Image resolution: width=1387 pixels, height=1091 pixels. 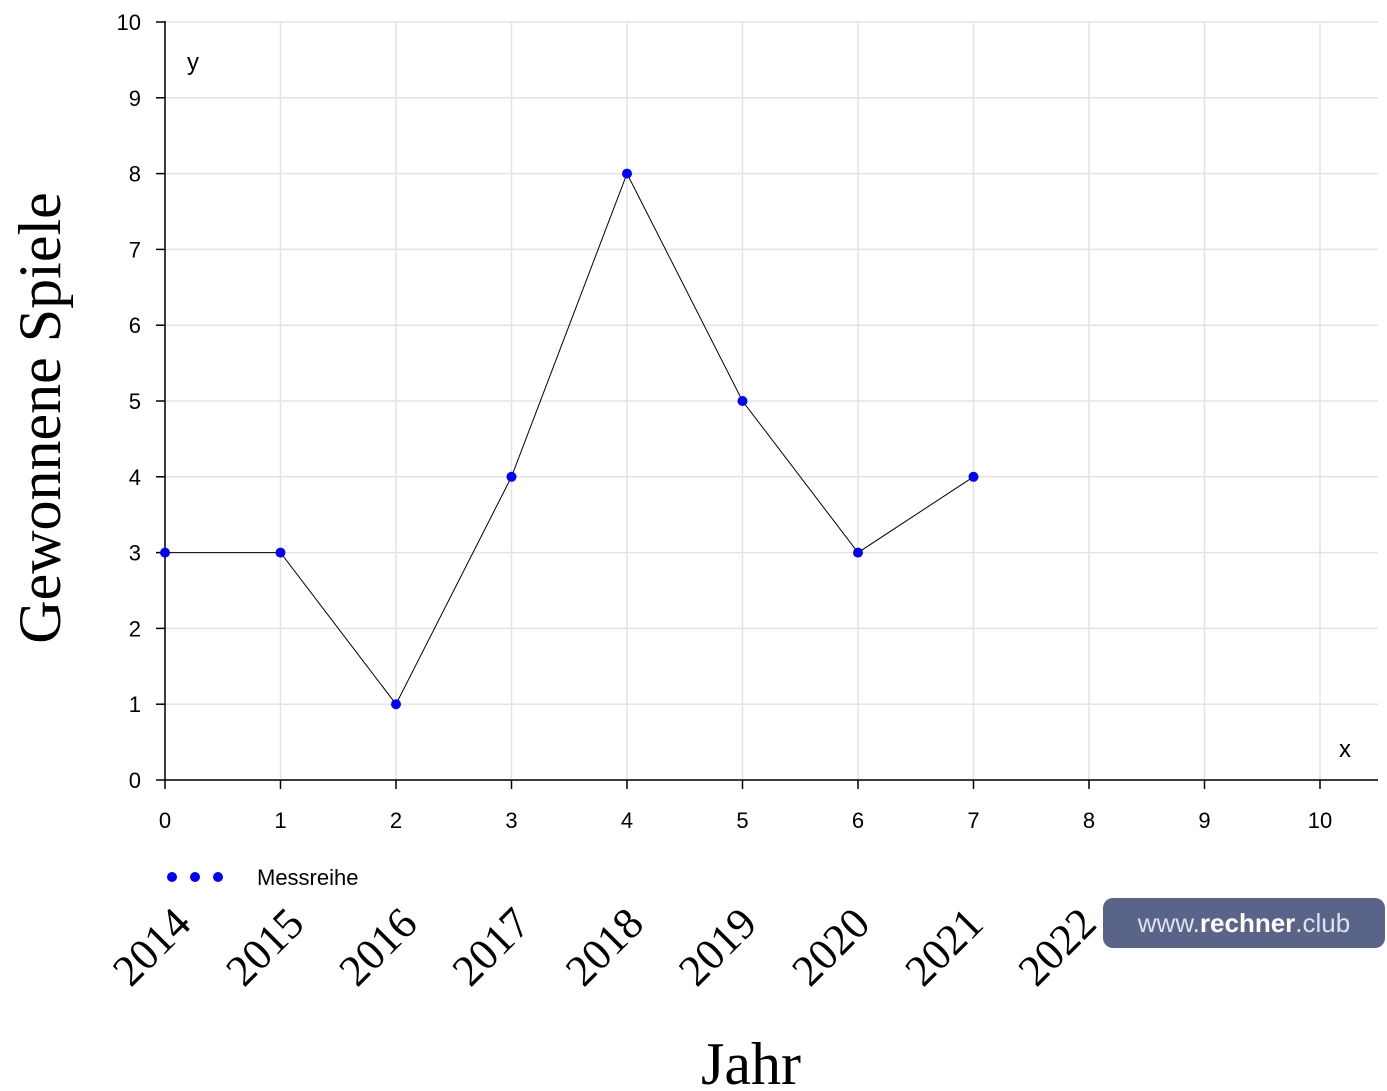 I want to click on x-tick-label: 7, so click(x=973, y=820).